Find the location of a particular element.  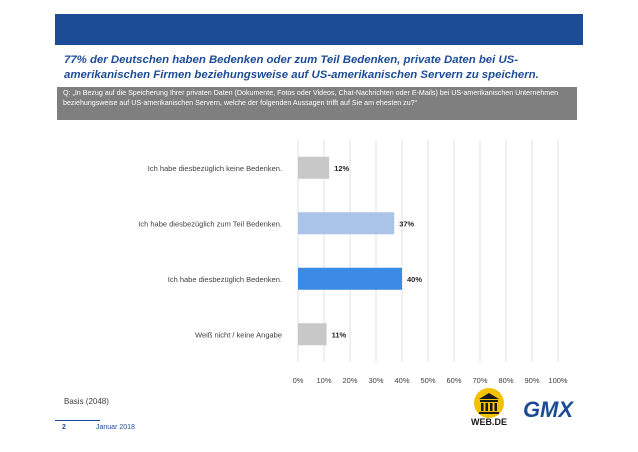

data-label: 37% is located at coordinates (406, 223).